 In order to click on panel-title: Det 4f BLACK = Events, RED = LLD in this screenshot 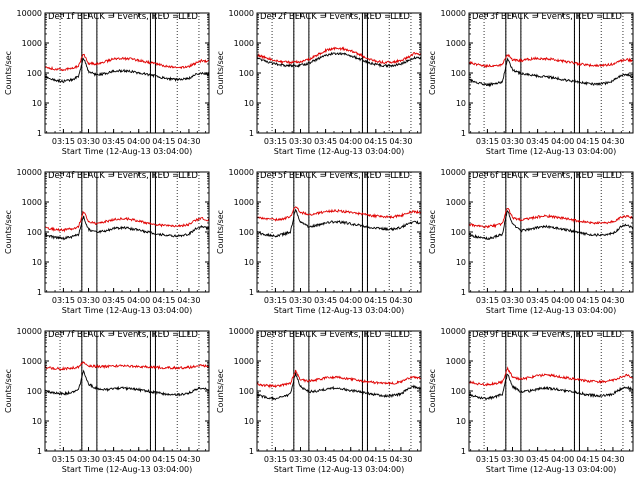, I will do `click(123, 176)`.